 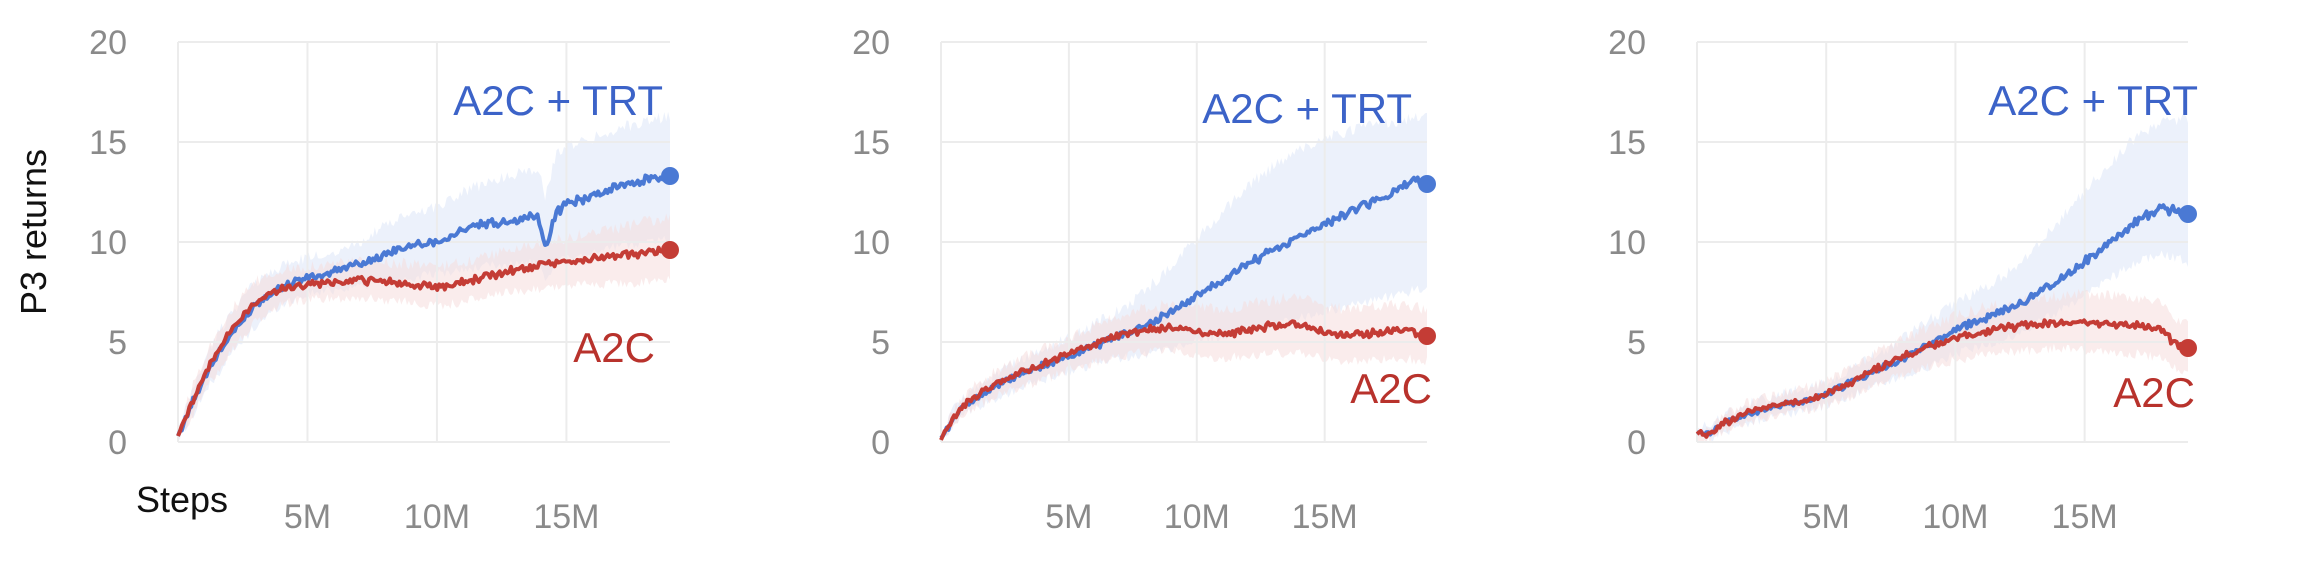 I want to click on y-axis-title: P3 returns, so click(x=33, y=232).